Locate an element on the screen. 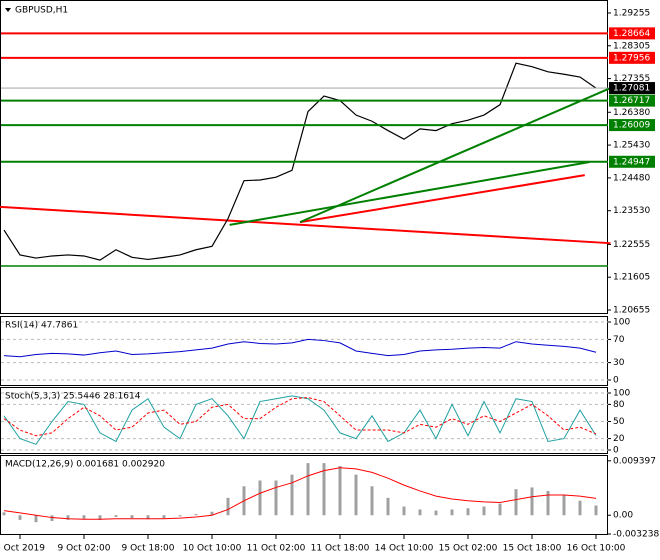 The width and height of the screenshot is (660, 560). macd-panel is located at coordinates (304, 495).